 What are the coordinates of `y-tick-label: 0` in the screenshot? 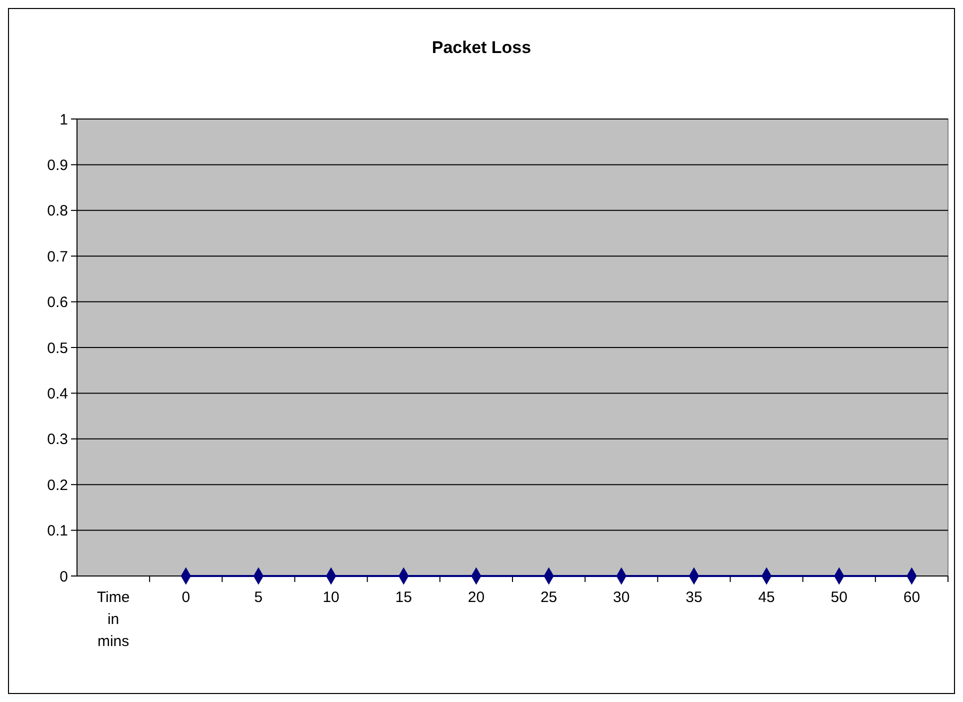 It's located at (64, 577).